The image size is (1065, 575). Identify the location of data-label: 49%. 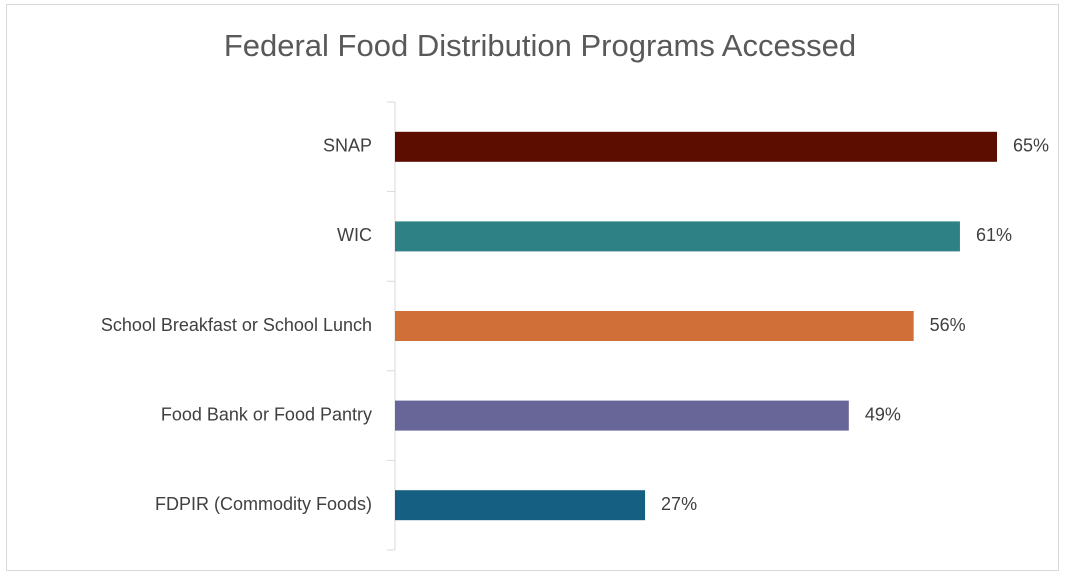
(883, 414).